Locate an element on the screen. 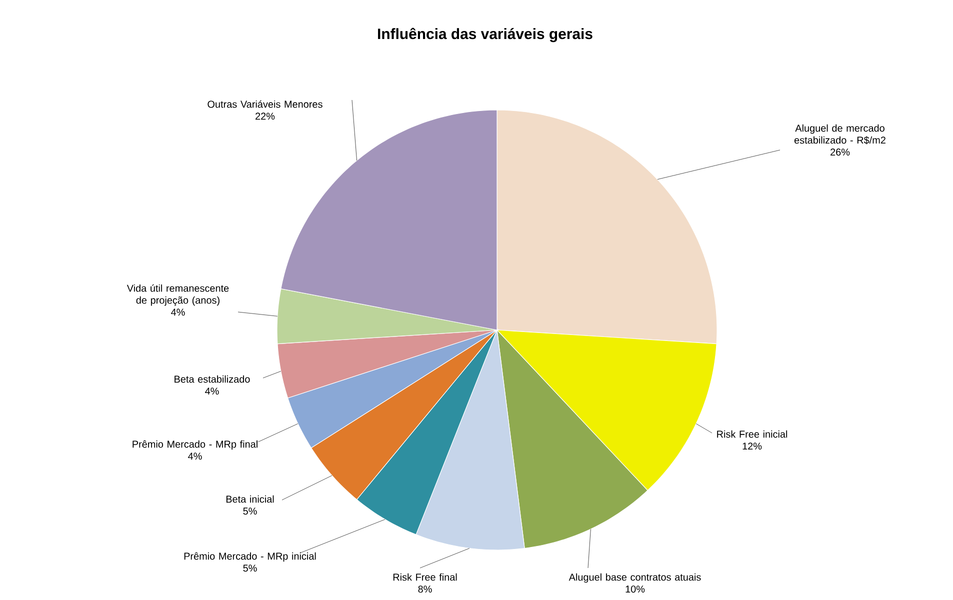 Image resolution: width=953 pixels, height=600 pixels. chart-title: Influência das variáveis gerais is located at coordinates (485, 35).